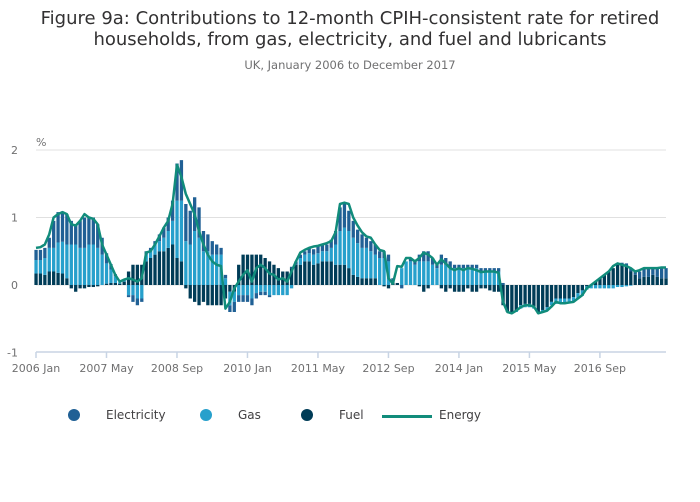 Image resolution: width=700 pixels, height=502 pixels. Describe the element at coordinates (351, 415) in the screenshot. I see `legend-label-fuel: Fuel` at that location.